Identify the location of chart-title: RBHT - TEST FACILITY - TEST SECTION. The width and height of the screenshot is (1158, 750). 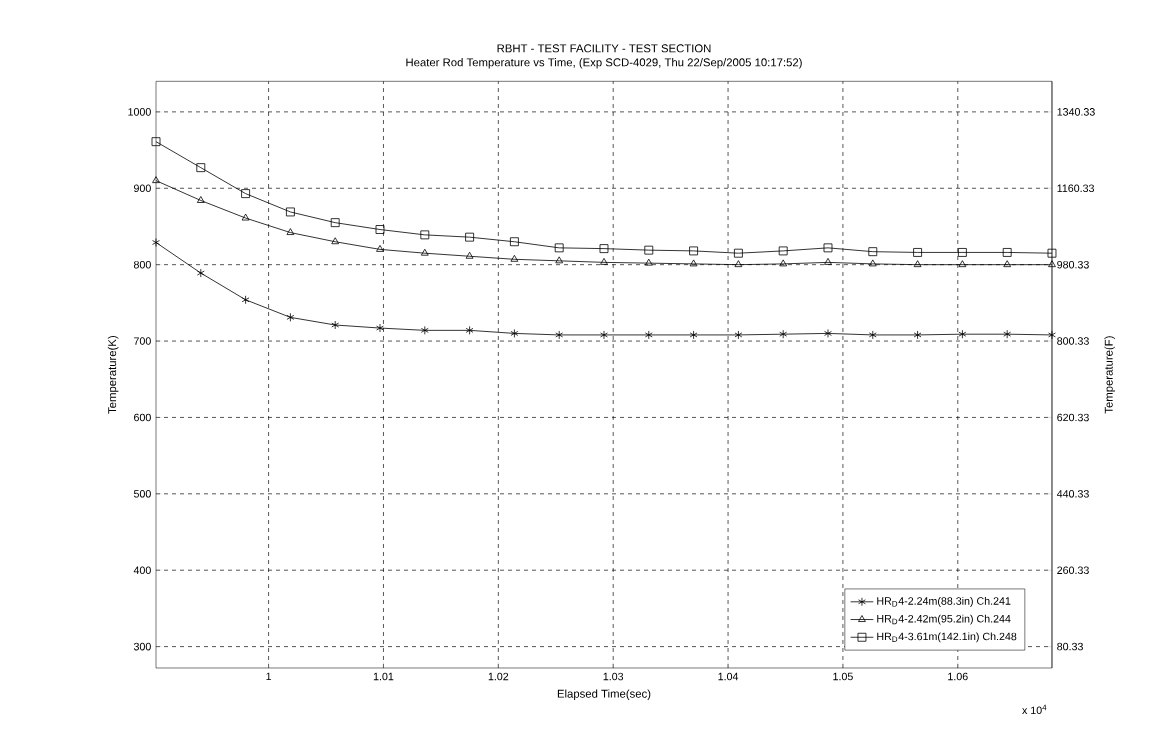
(604, 48).